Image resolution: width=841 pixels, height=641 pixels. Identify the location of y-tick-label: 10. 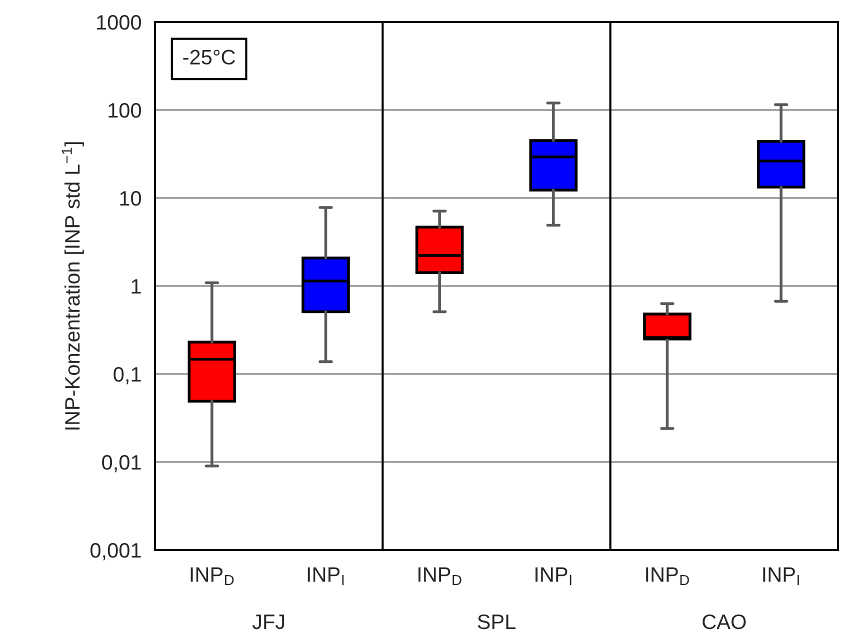
(130, 198).